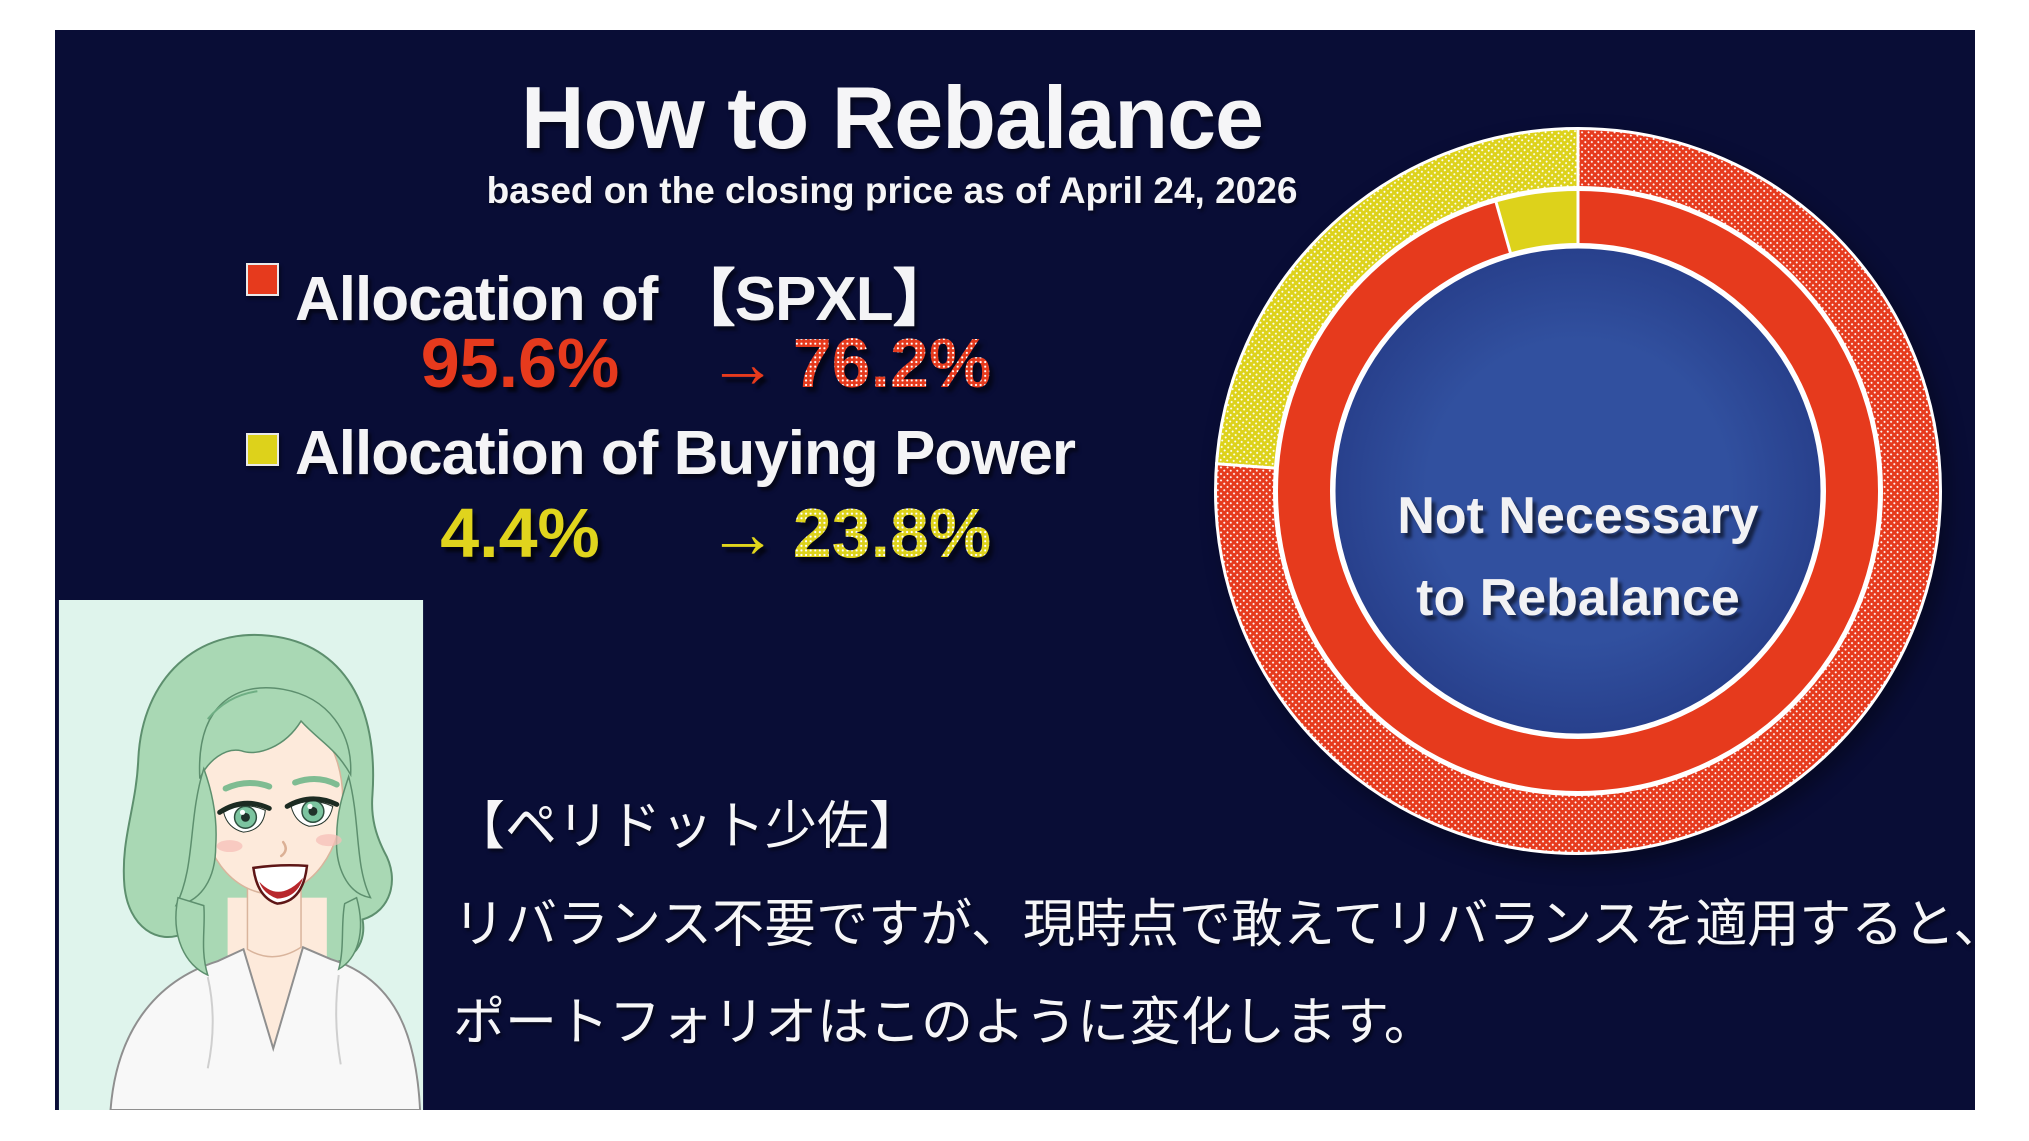 The width and height of the screenshot is (2029, 1141). What do you see at coordinates (892, 363) in the screenshot?
I see `spxl-after-value: 76.2%` at bounding box center [892, 363].